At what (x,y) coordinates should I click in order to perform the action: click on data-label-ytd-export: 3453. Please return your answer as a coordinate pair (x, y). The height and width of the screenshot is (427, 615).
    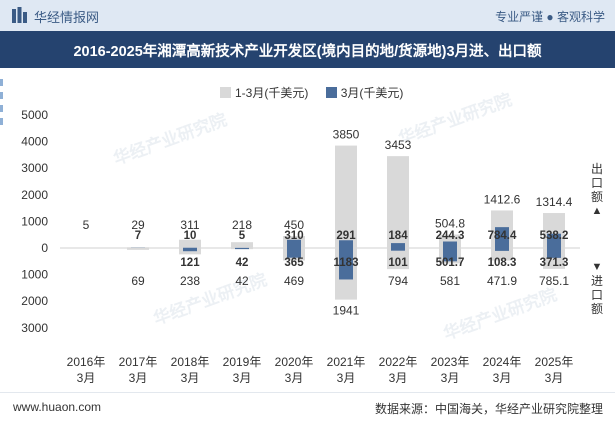
    Looking at the image, I should click on (398, 145).